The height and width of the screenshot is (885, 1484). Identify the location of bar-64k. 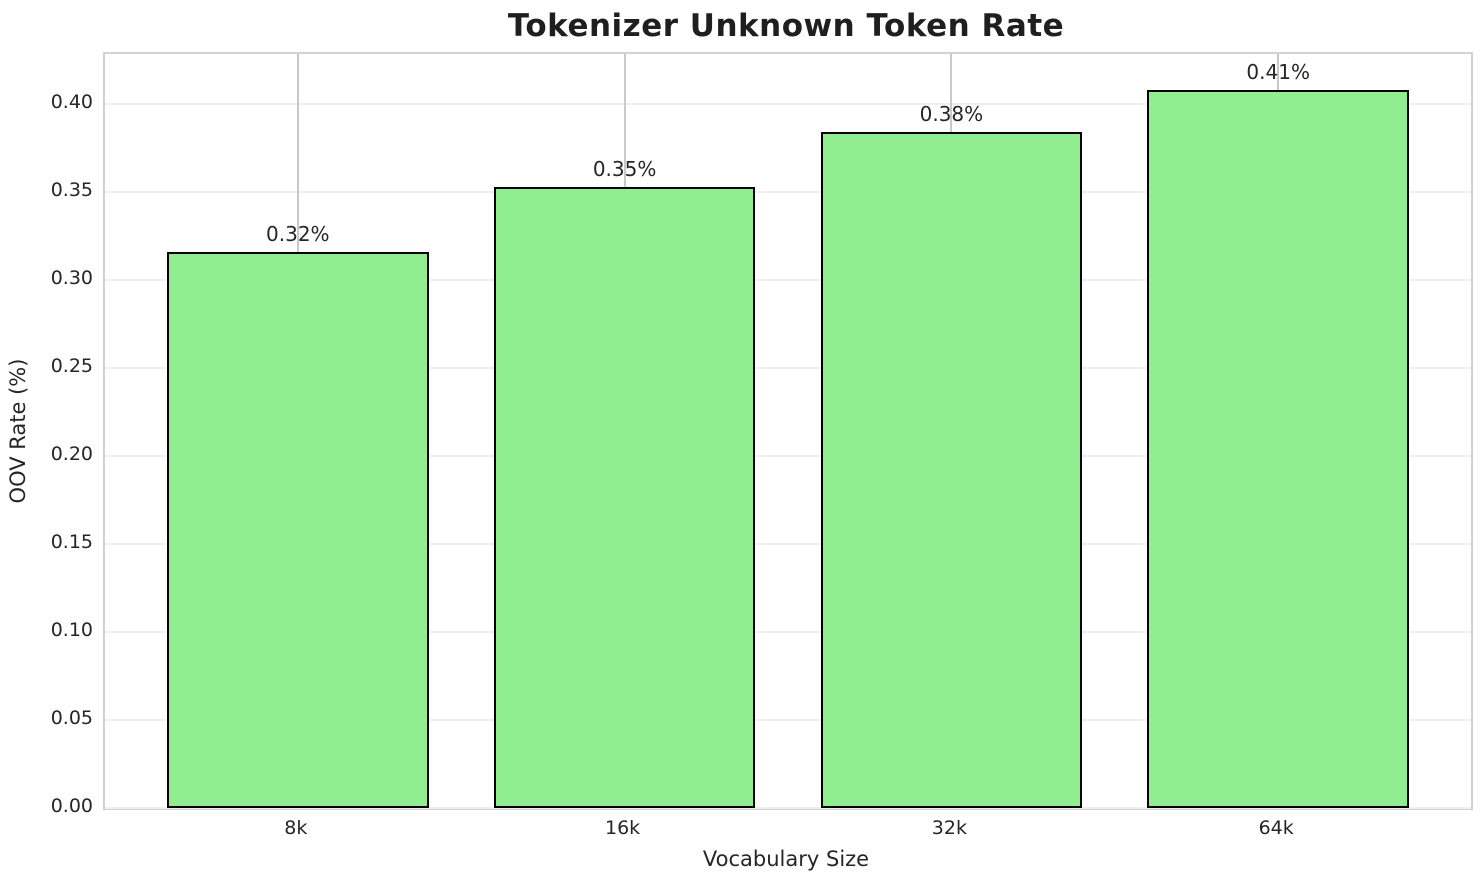
(1278, 449).